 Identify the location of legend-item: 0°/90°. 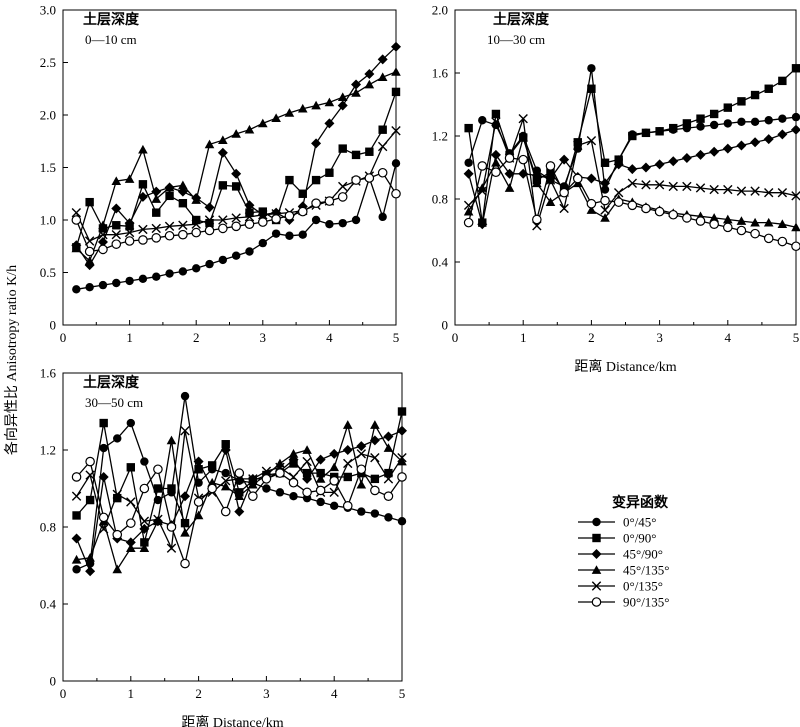
(617, 538).